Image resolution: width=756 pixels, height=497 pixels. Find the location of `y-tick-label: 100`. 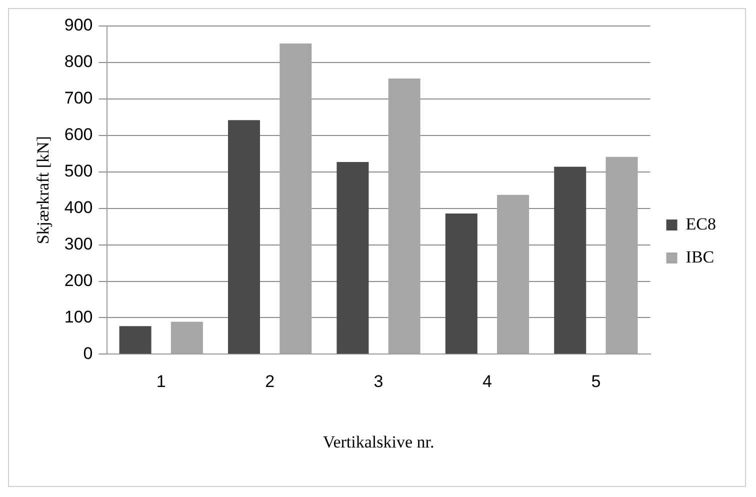

y-tick-label: 100 is located at coordinates (78, 316).